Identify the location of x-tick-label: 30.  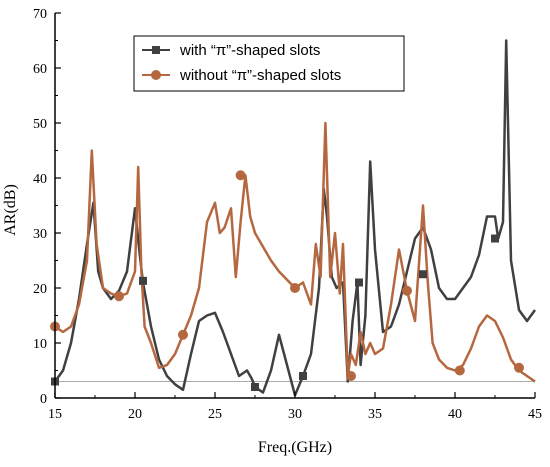
(295, 414).